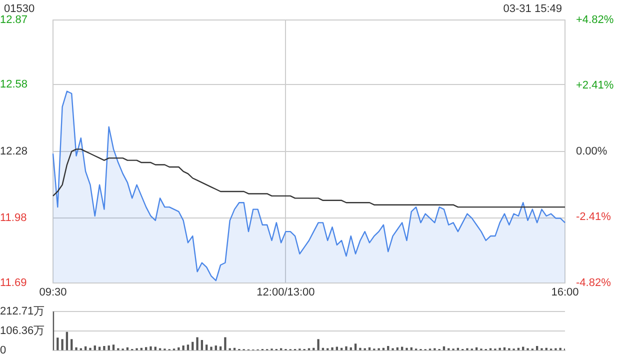  What do you see at coordinates (565, 292) in the screenshot?
I see `x-tick-label: 16:00` at bounding box center [565, 292].